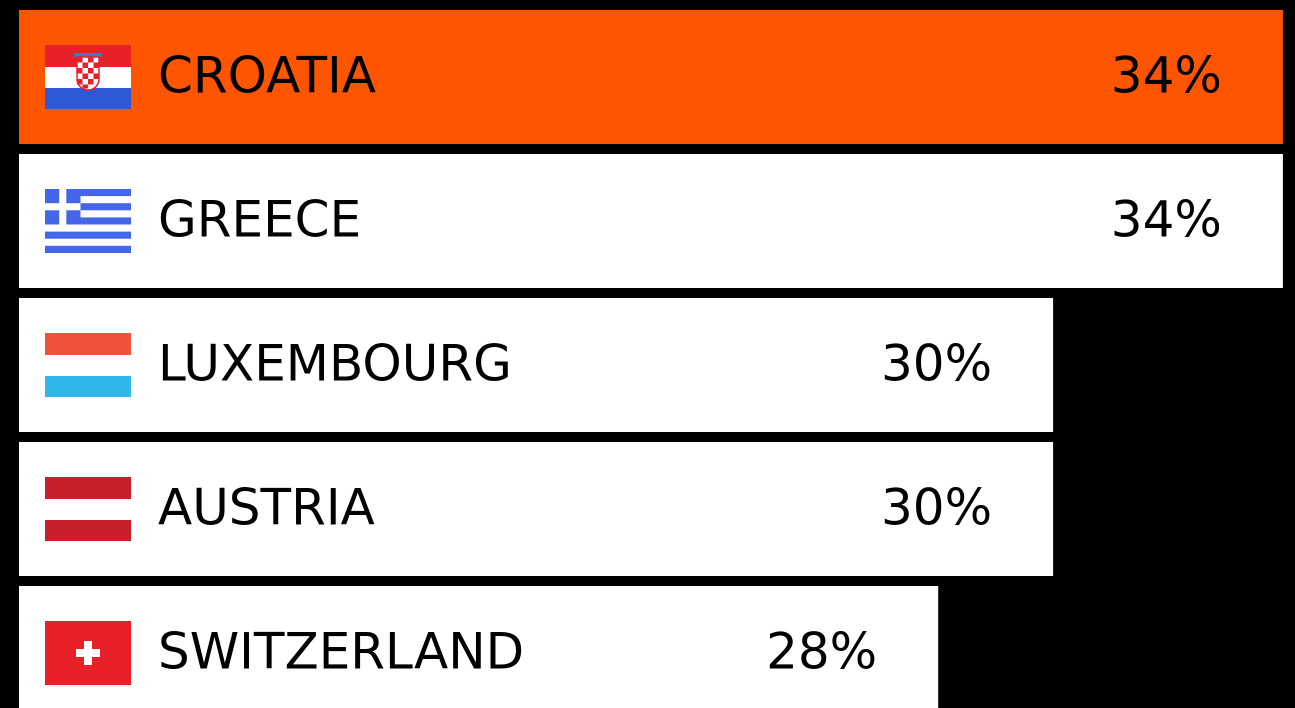  What do you see at coordinates (267, 76) in the screenshot?
I see `category-label: CROATIA` at bounding box center [267, 76].